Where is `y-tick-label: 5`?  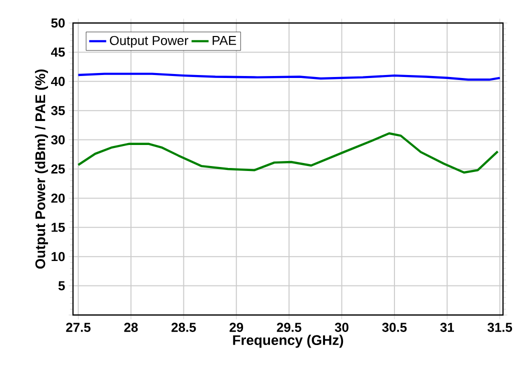 y-tick-label: 5 is located at coordinates (61, 285).